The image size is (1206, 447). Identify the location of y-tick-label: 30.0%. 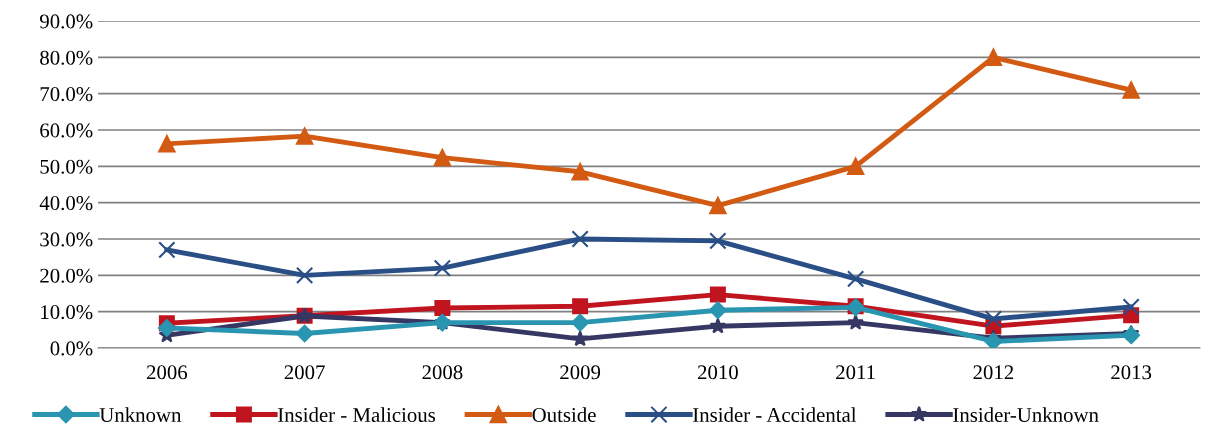
(66, 239).